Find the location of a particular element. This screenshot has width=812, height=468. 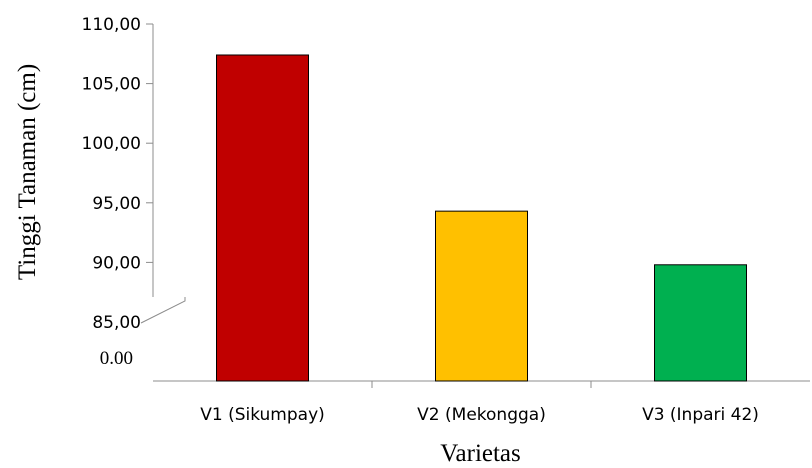

y-tick-label: 105,00 is located at coordinates (111, 85).